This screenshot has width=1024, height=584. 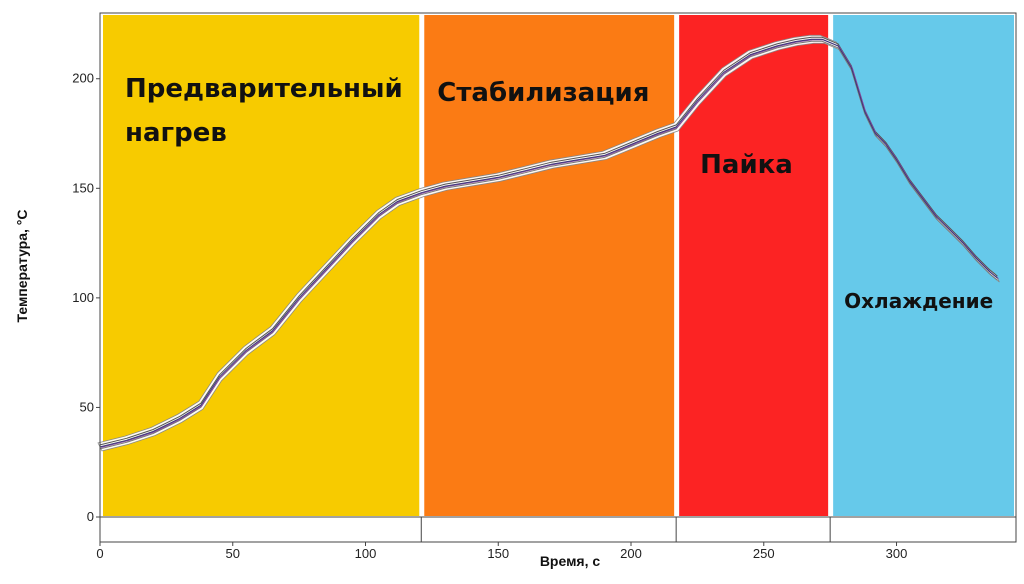 I want to click on x-tick-label: 100, so click(x=366, y=553).